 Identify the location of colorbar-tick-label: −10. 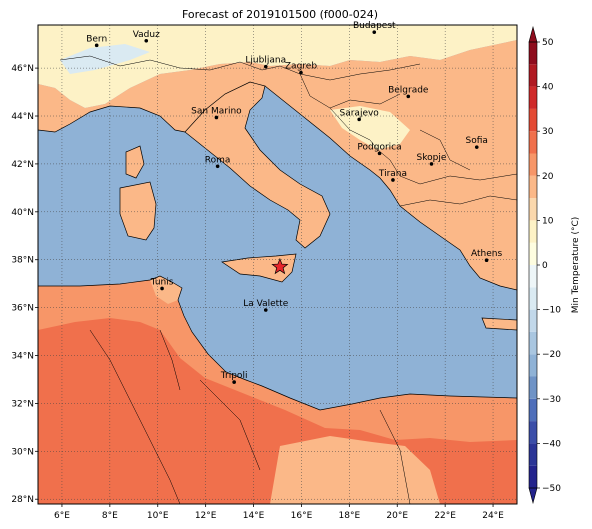
(551, 311).